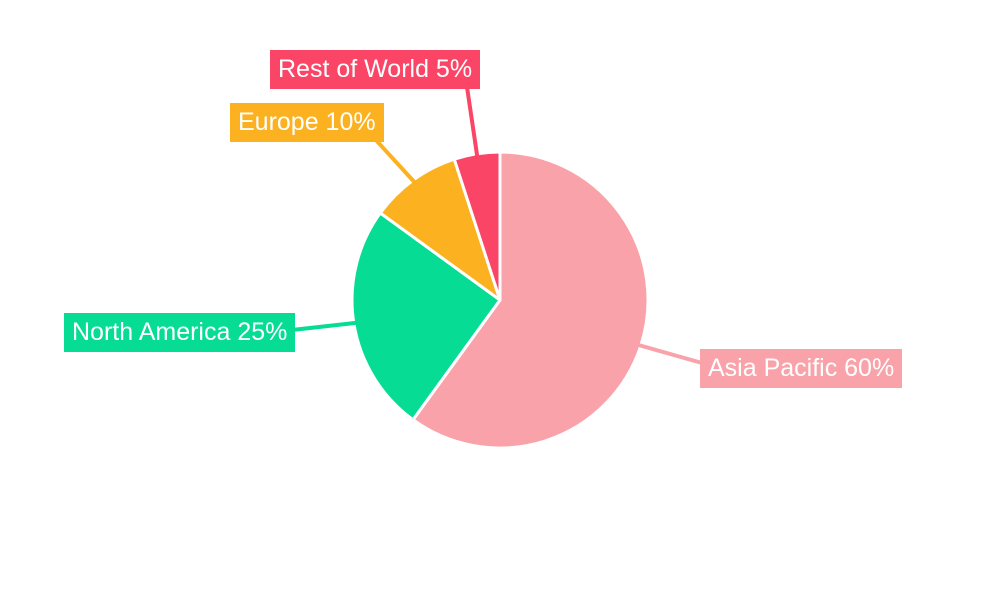  I want to click on pie-label-rest-of-world: Rest of World 5%, so click(375, 69).